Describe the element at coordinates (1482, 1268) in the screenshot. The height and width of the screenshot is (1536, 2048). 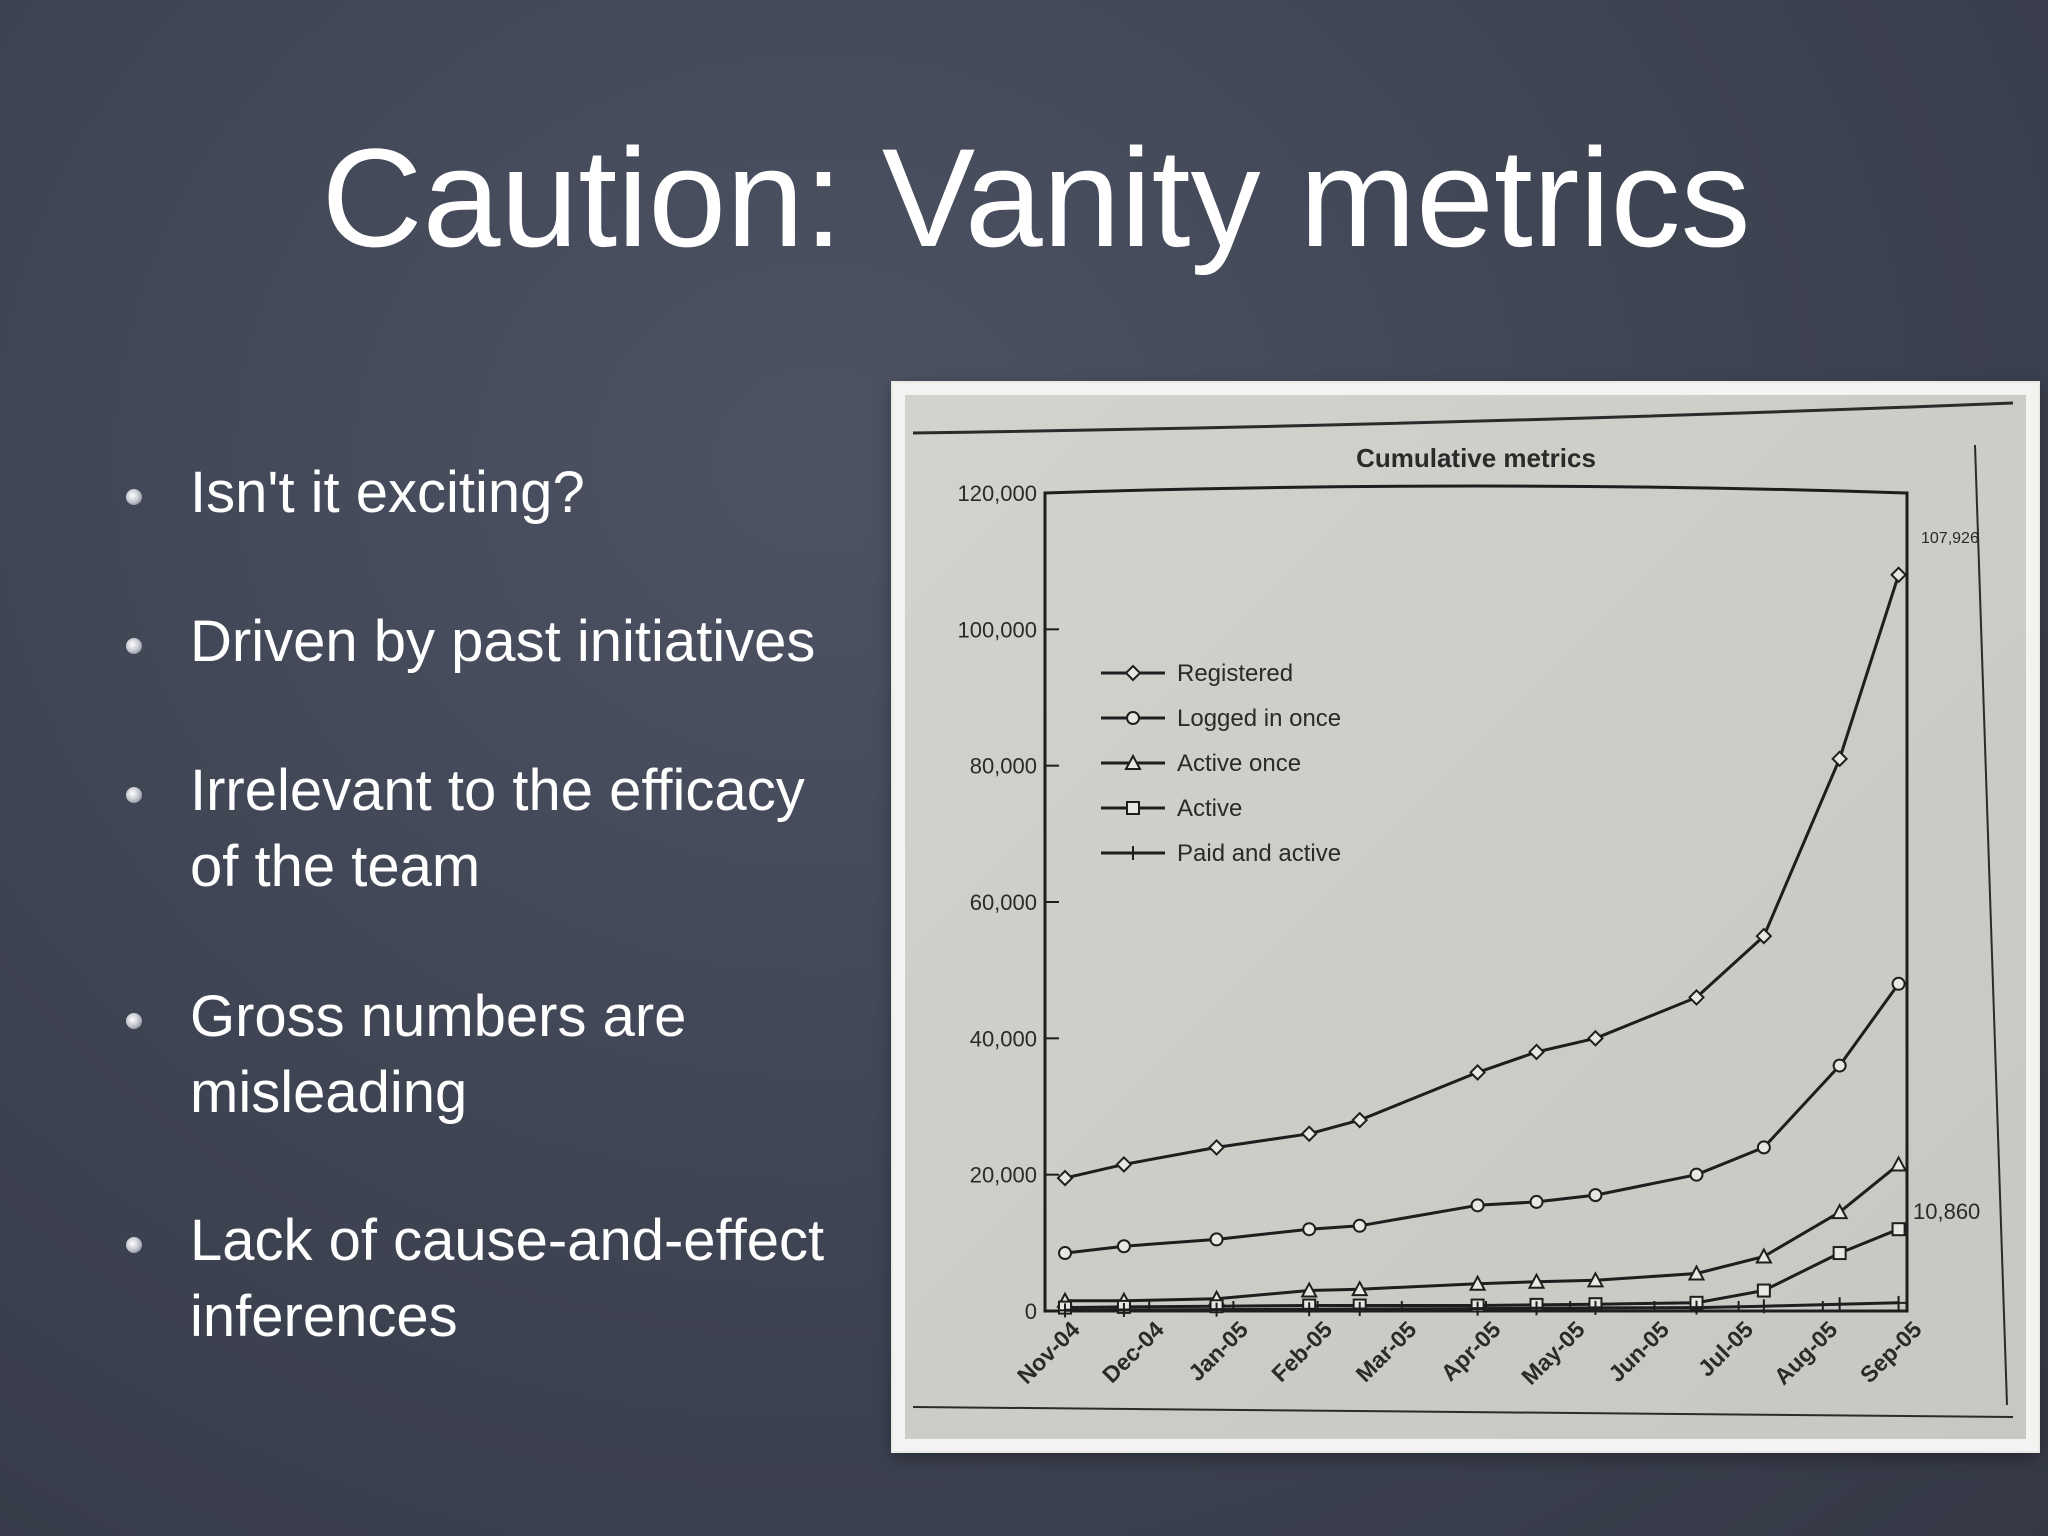
I see `series-line-active` at that location.